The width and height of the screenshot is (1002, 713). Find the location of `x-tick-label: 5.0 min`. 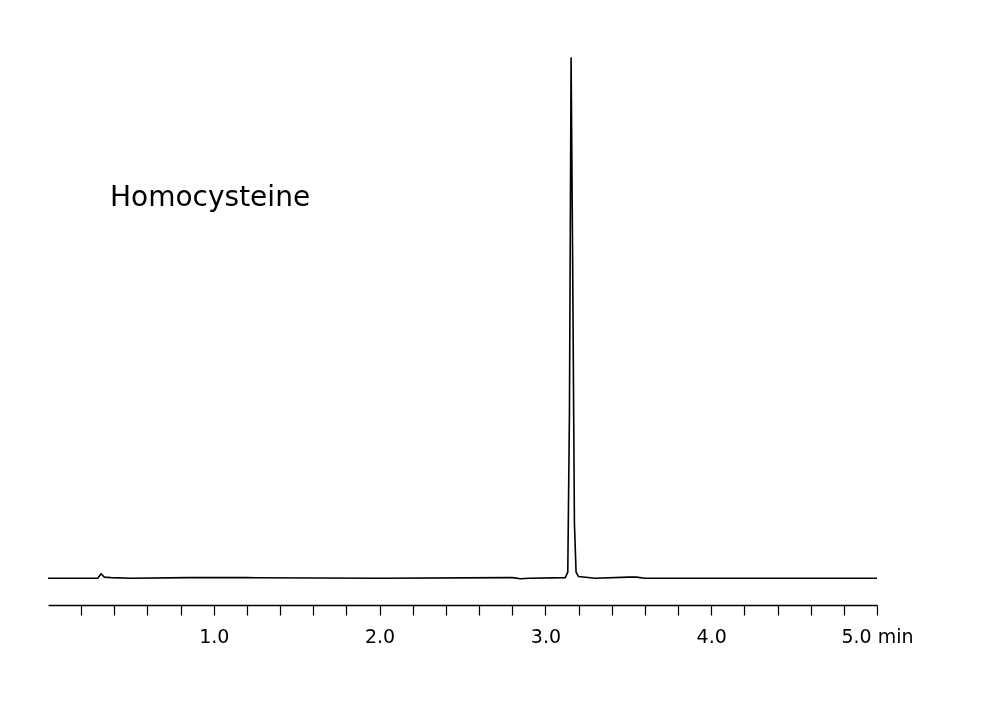

x-tick-label: 5.0 min is located at coordinates (877, 635).